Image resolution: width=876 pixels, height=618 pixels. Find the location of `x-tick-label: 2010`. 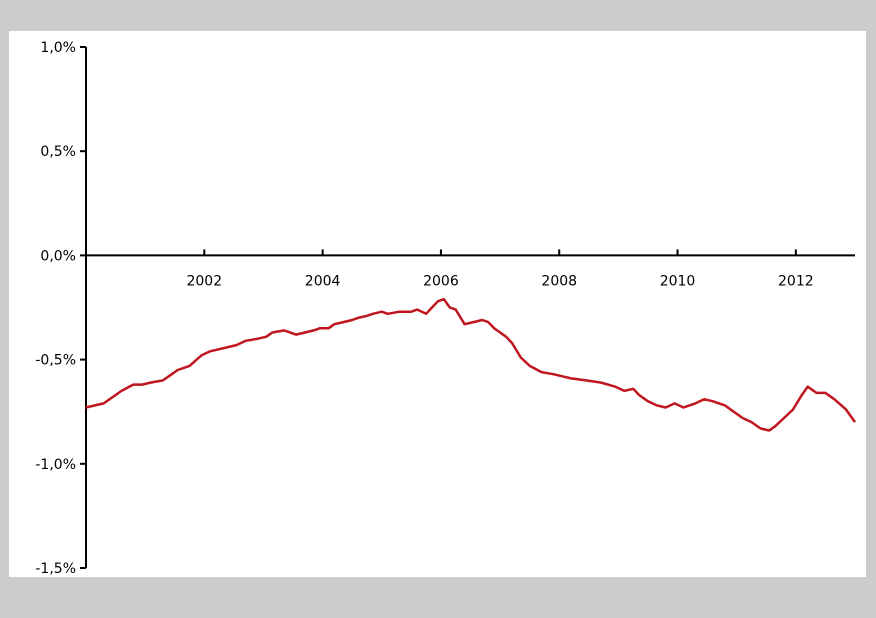

x-tick-label: 2010 is located at coordinates (678, 281).